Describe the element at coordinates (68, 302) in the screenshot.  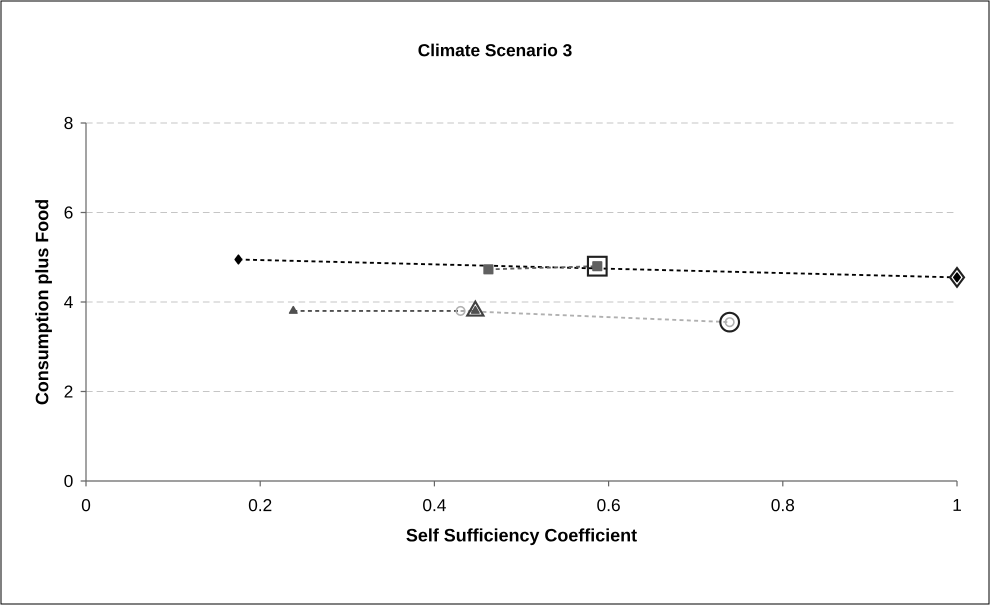
I see `y-tick-label: 4` at that location.